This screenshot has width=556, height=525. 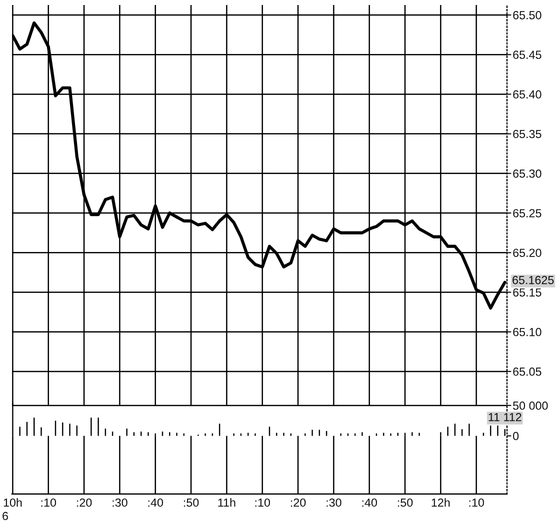 What do you see at coordinates (527, 94) in the screenshot?
I see `y-tick-label: 65.40` at bounding box center [527, 94].